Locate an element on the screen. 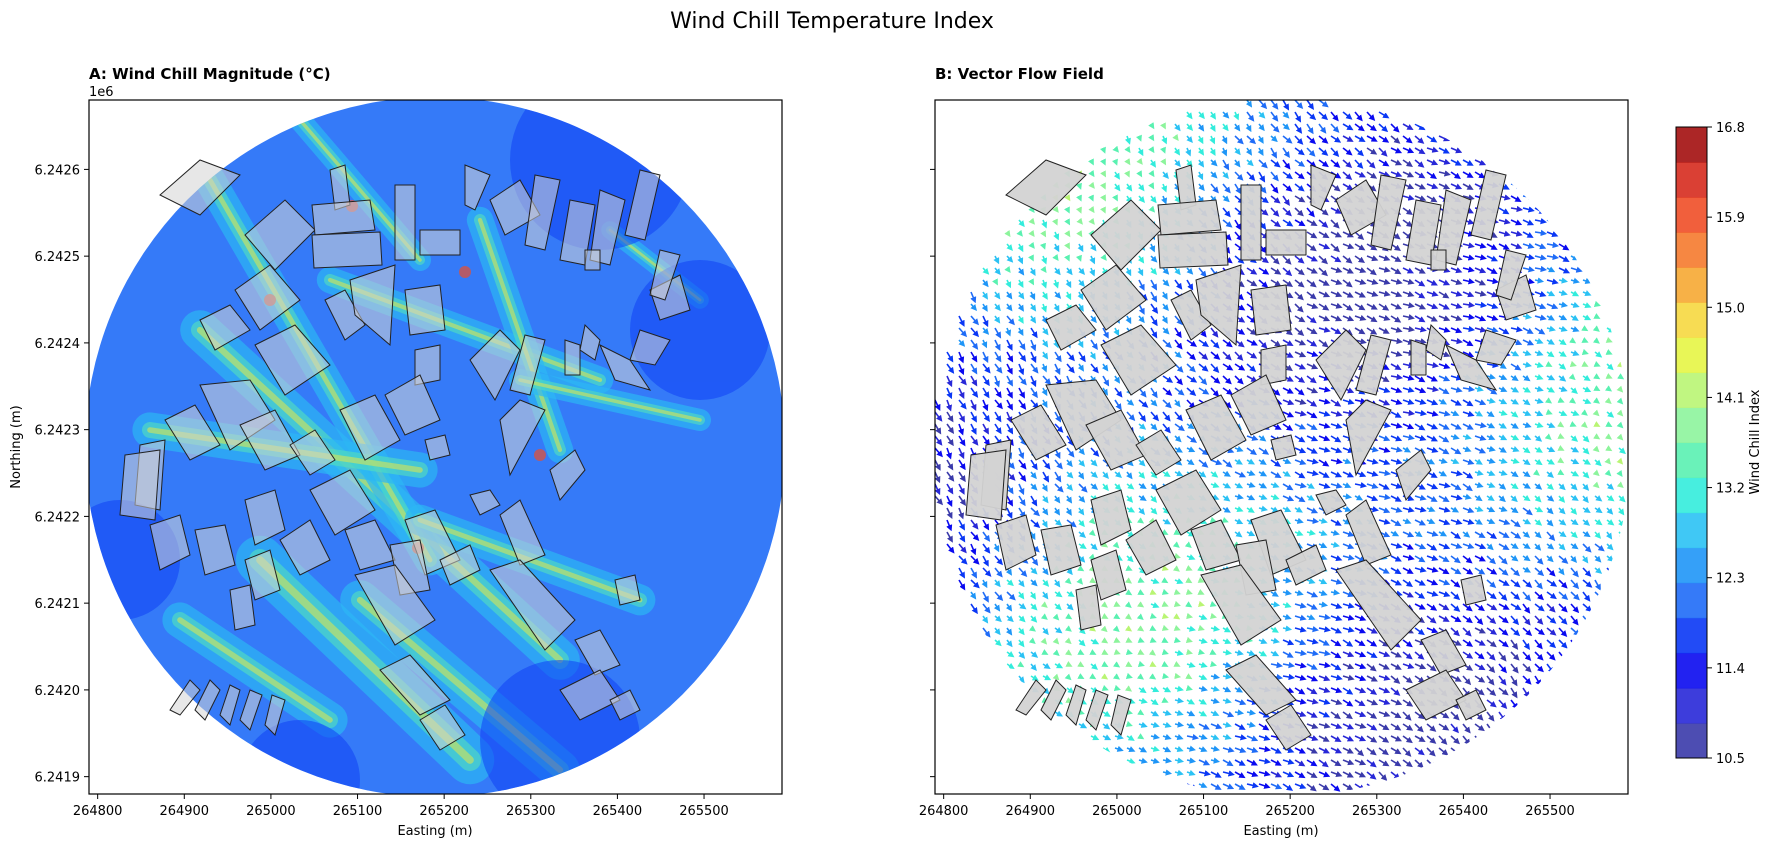 The height and width of the screenshot is (846, 1772). colorbar-tick-label: 15.0 is located at coordinates (1730, 308).